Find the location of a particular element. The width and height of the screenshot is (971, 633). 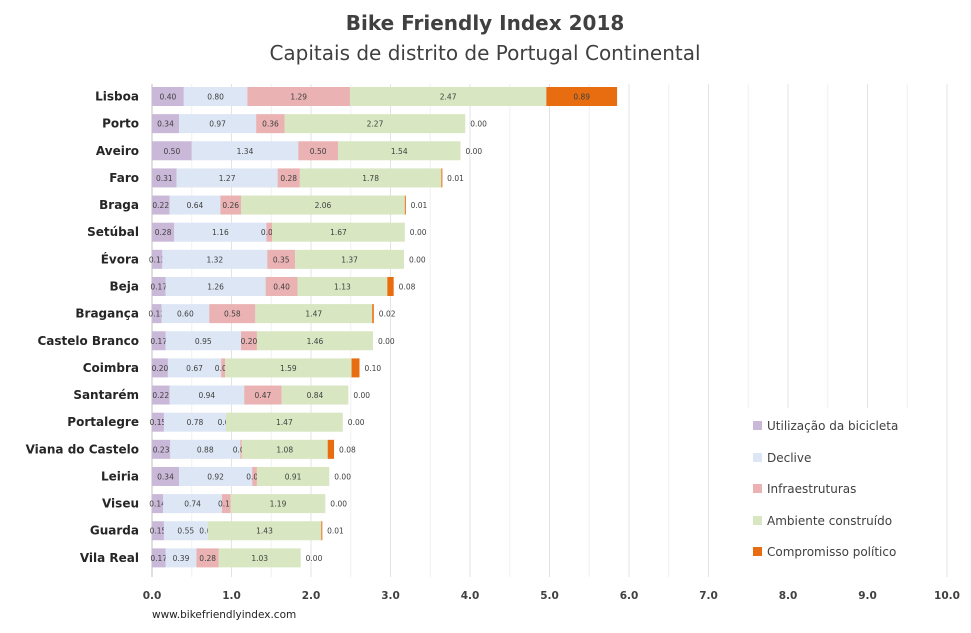

x-tick-label: 8.0 is located at coordinates (788, 596).